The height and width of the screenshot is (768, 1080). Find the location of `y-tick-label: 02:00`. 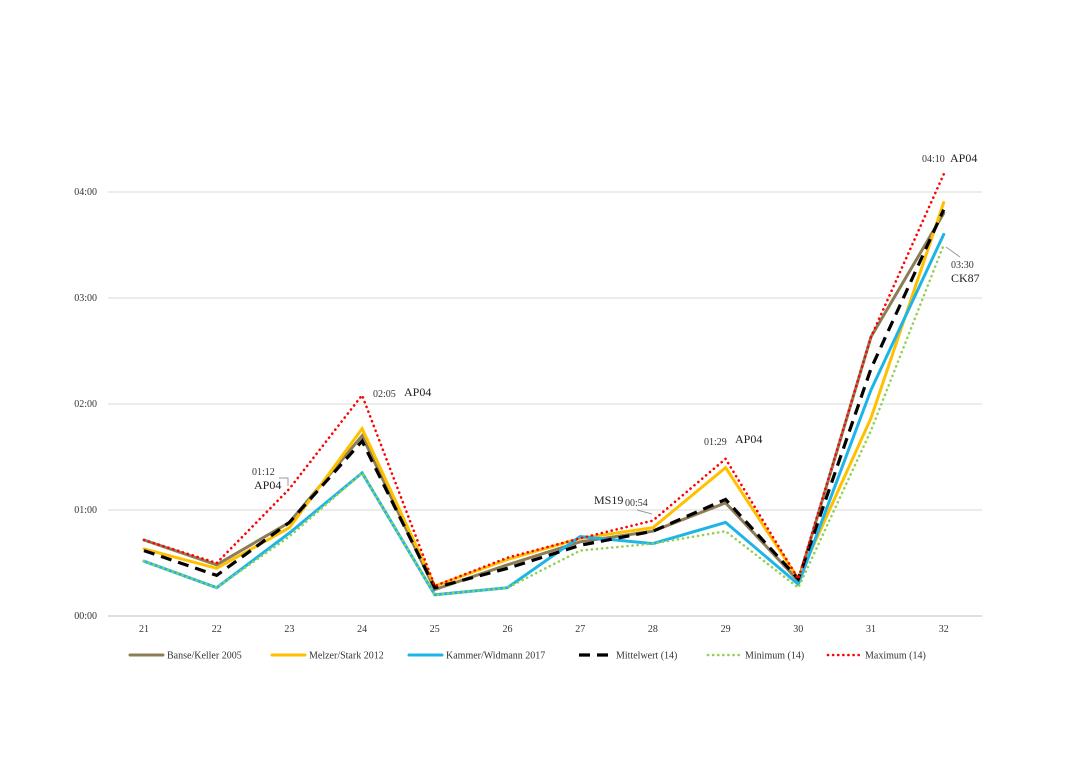

y-tick-label: 02:00 is located at coordinates (85, 404).